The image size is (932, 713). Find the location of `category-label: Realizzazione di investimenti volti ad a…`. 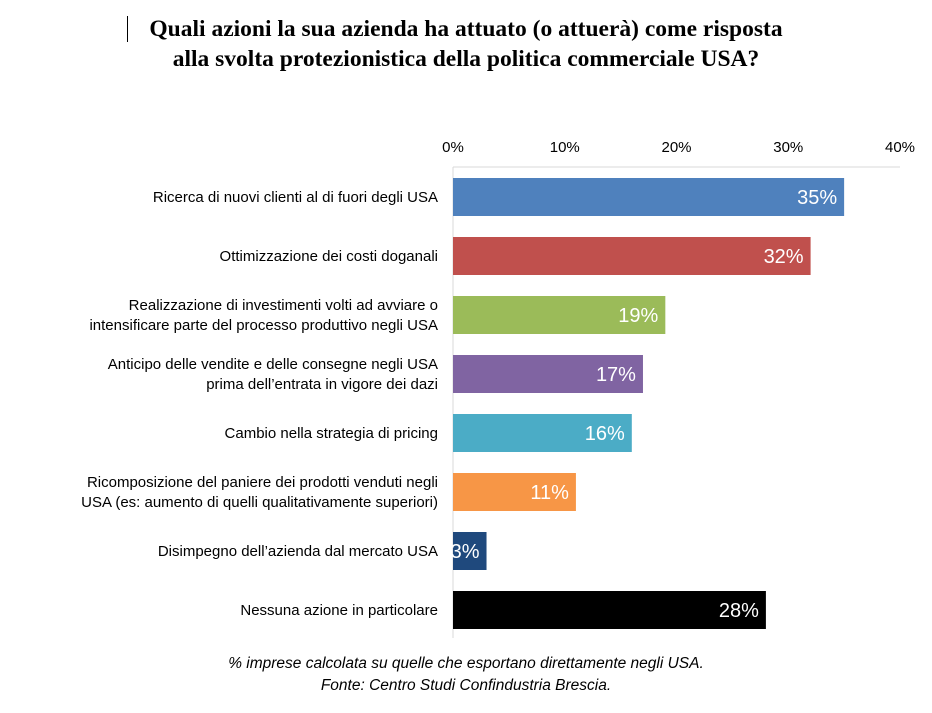

category-label: Realizzazione di investimenti volti ad a… is located at coordinates (283, 305).